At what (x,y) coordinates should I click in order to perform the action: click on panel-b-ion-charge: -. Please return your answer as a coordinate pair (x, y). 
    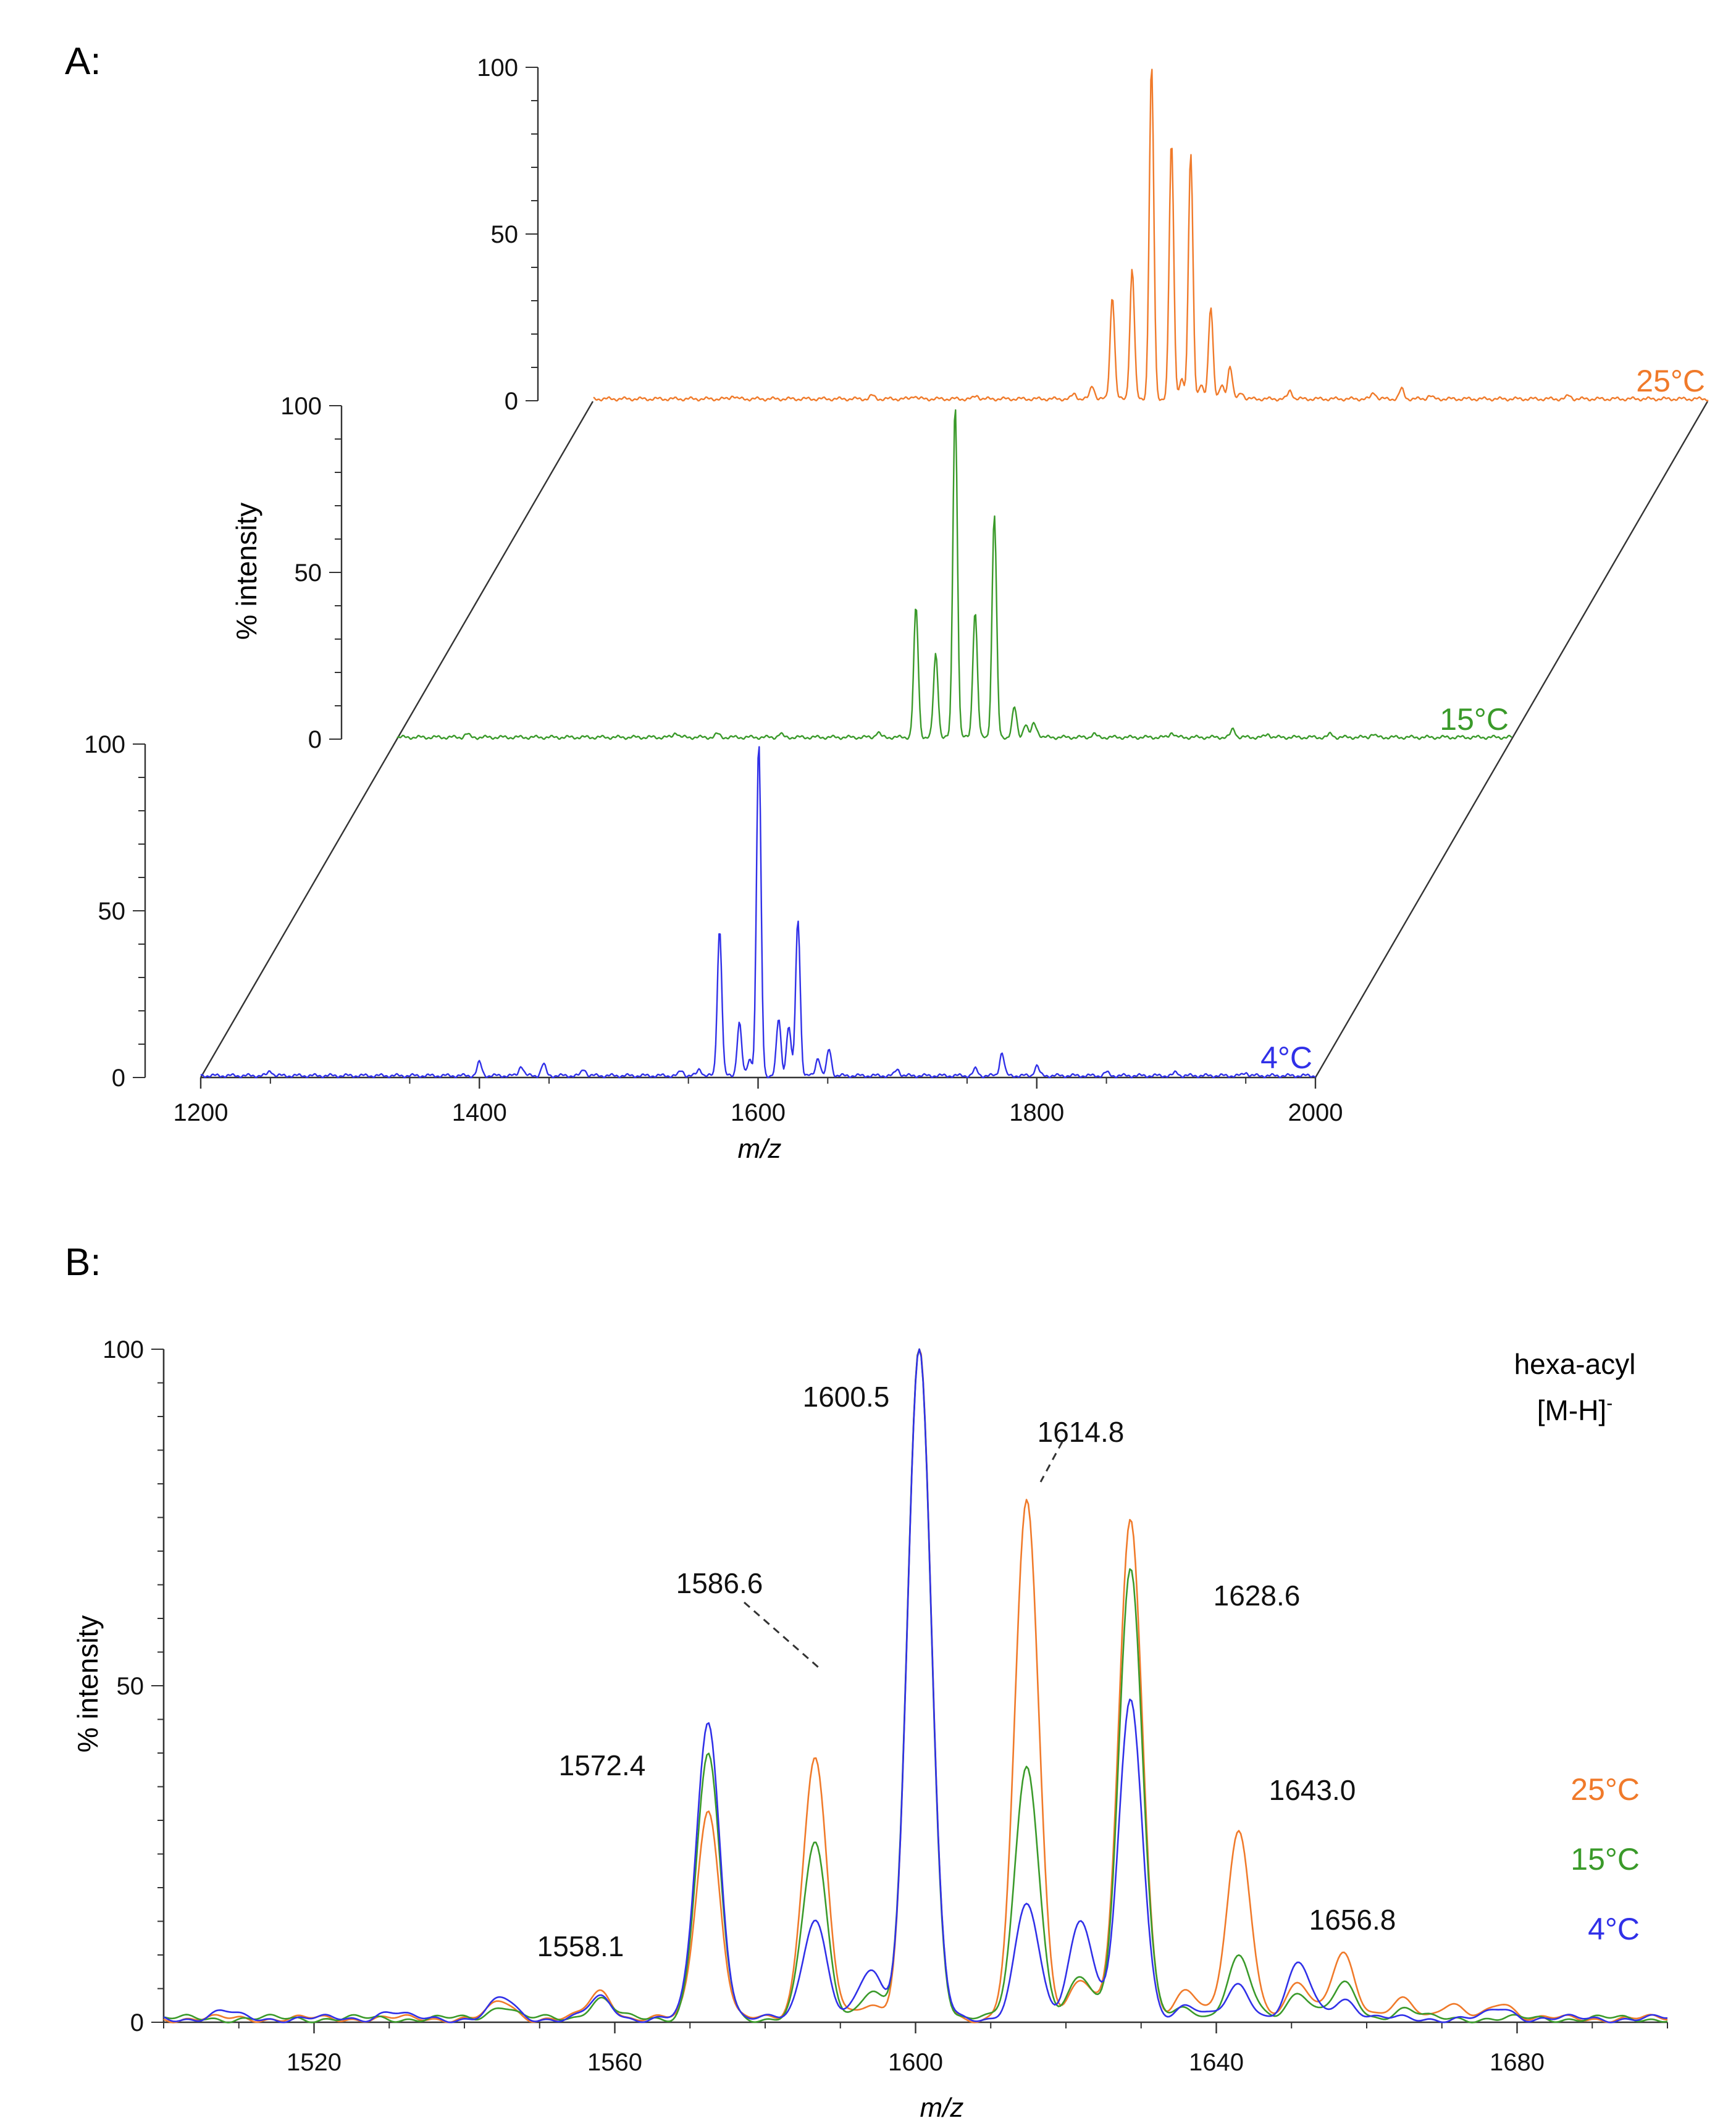
    Looking at the image, I should click on (1609, 1403).